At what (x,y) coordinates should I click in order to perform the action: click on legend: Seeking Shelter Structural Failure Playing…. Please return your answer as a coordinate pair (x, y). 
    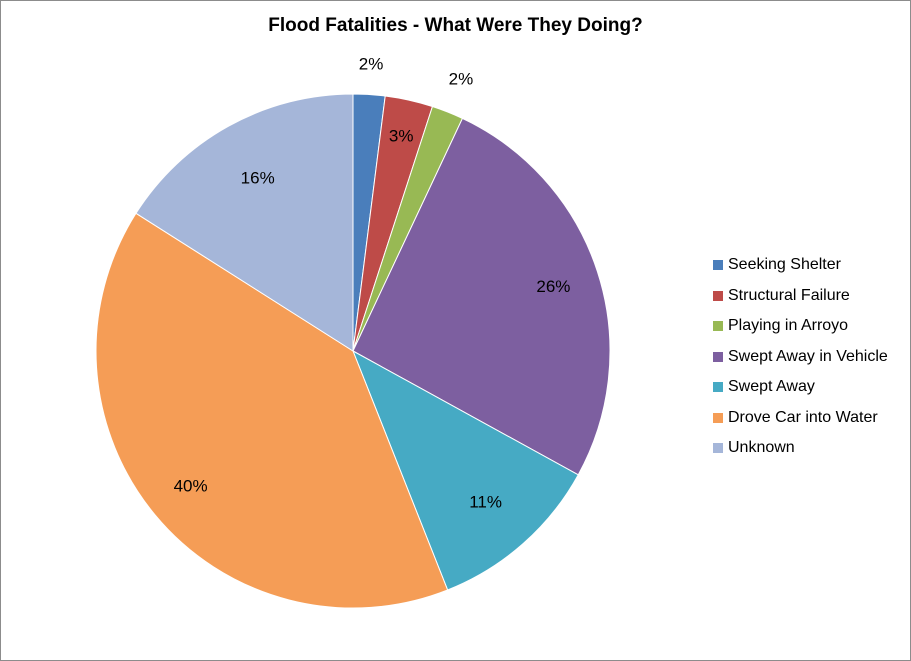
    Looking at the image, I should click on (800, 357).